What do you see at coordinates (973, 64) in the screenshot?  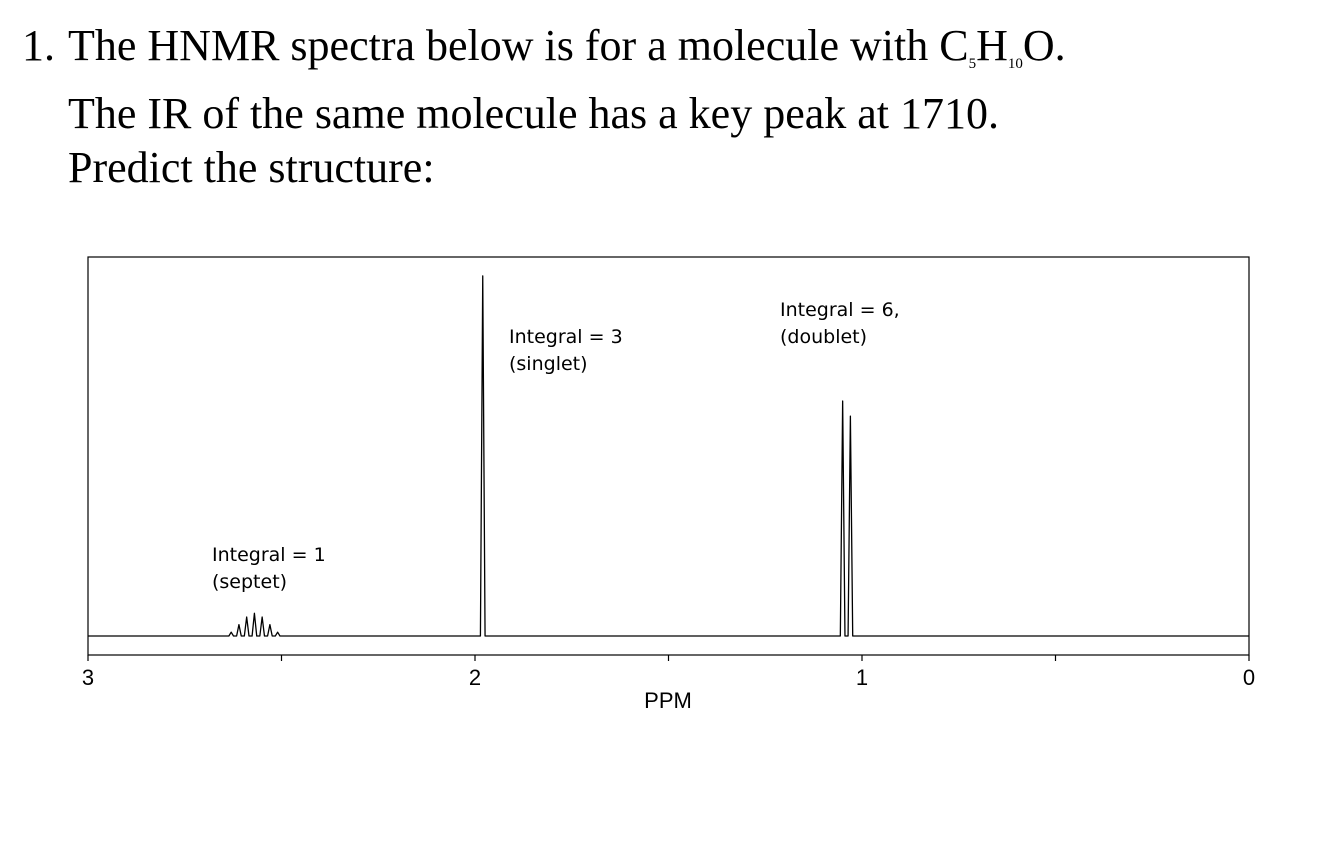 I see `subscript: 5` at bounding box center [973, 64].